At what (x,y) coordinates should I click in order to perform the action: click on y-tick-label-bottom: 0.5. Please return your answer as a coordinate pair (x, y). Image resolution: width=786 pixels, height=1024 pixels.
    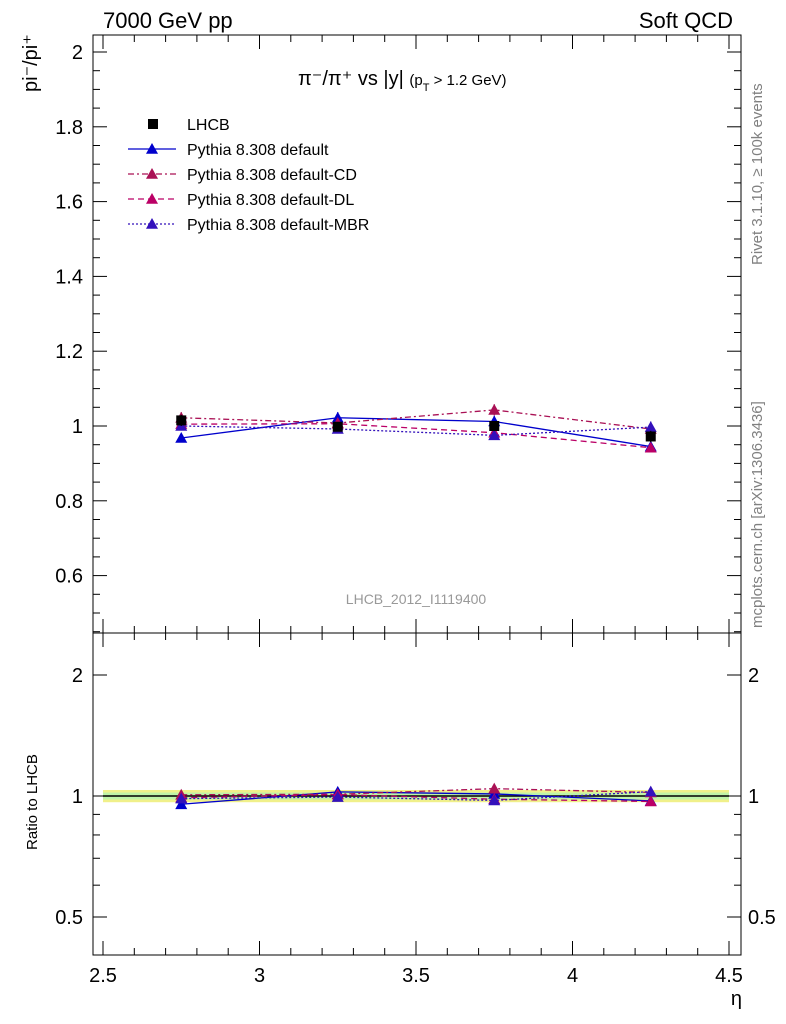
    Looking at the image, I should click on (69, 918).